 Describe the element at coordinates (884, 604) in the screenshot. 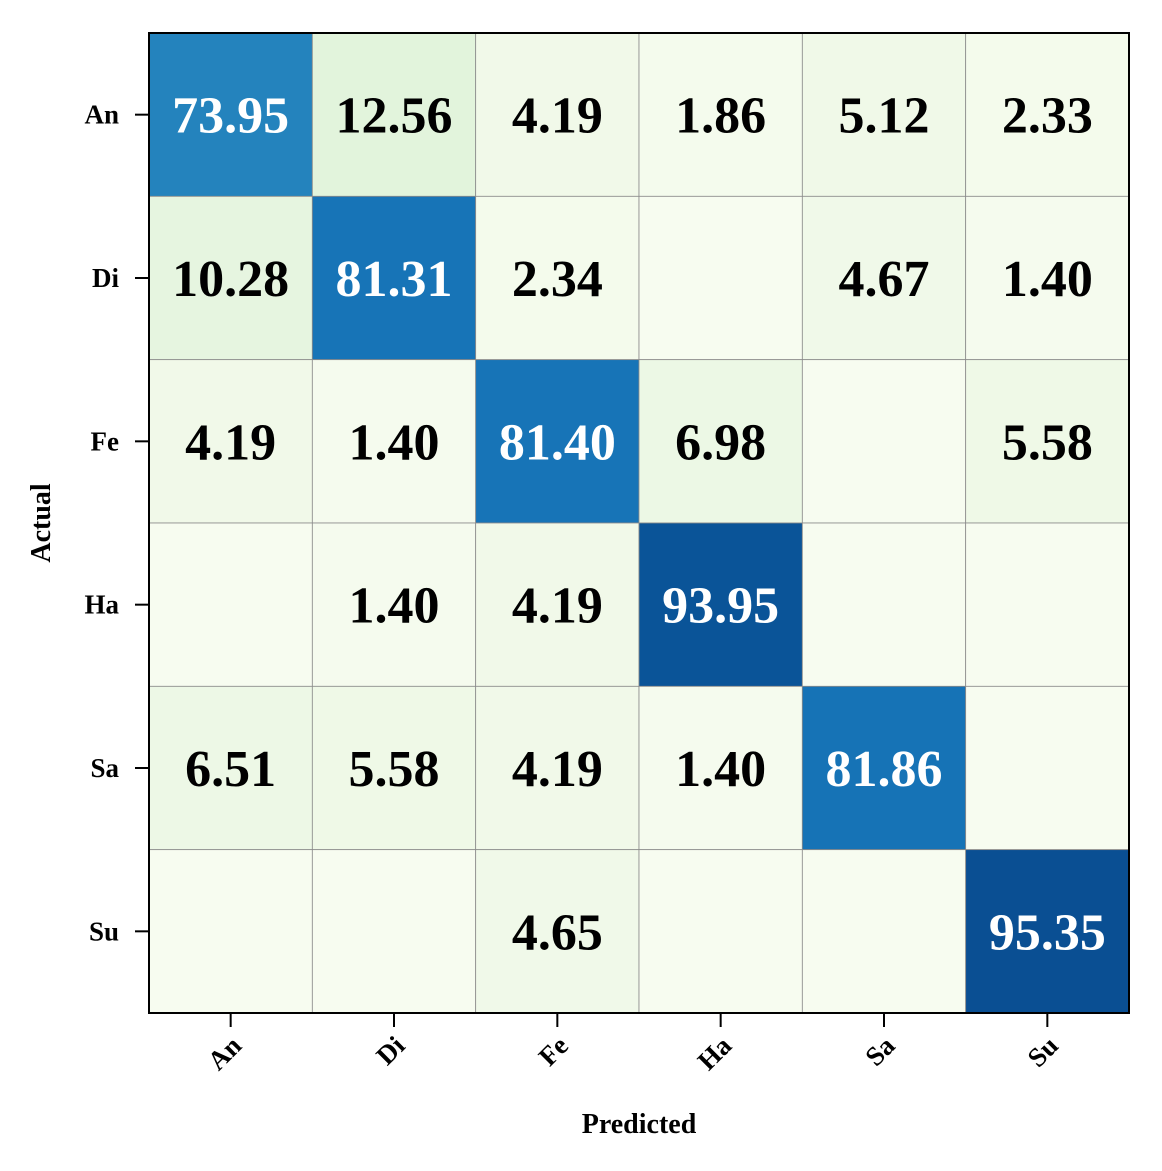

I see `heatmap-cell-Ha-Sa` at that location.